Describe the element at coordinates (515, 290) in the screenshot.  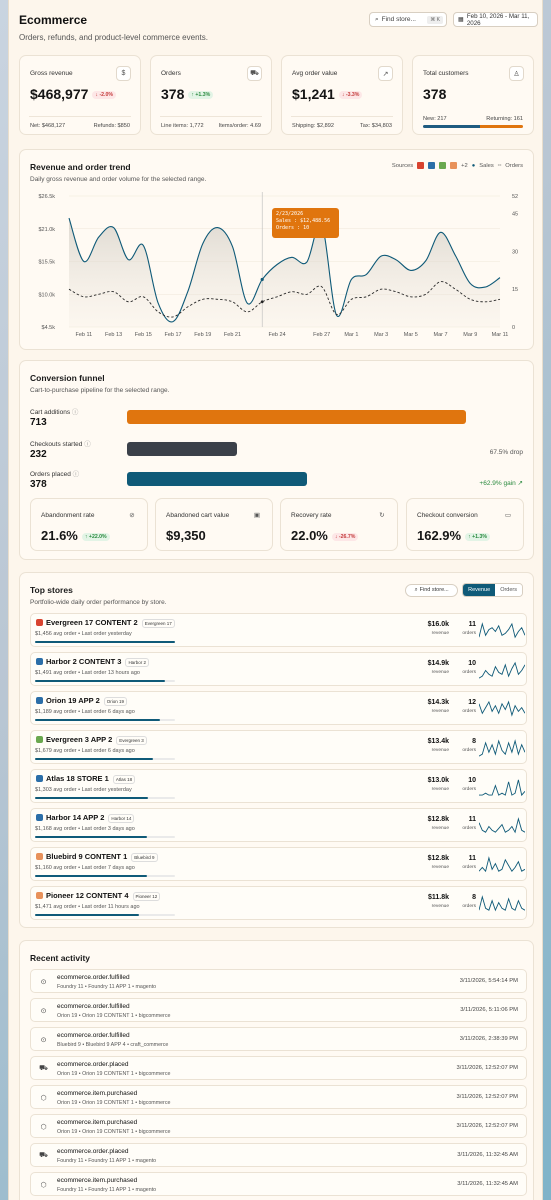
I see `y-right-tick: 15` at that location.